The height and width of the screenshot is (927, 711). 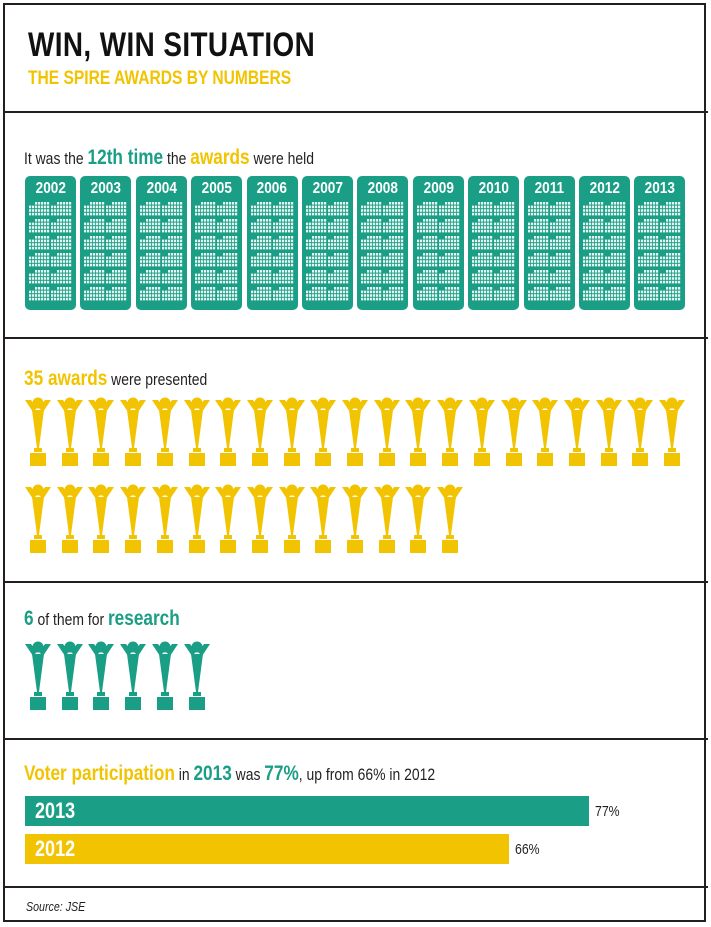 I want to click on bar-value-label: 66%, so click(x=527, y=849).